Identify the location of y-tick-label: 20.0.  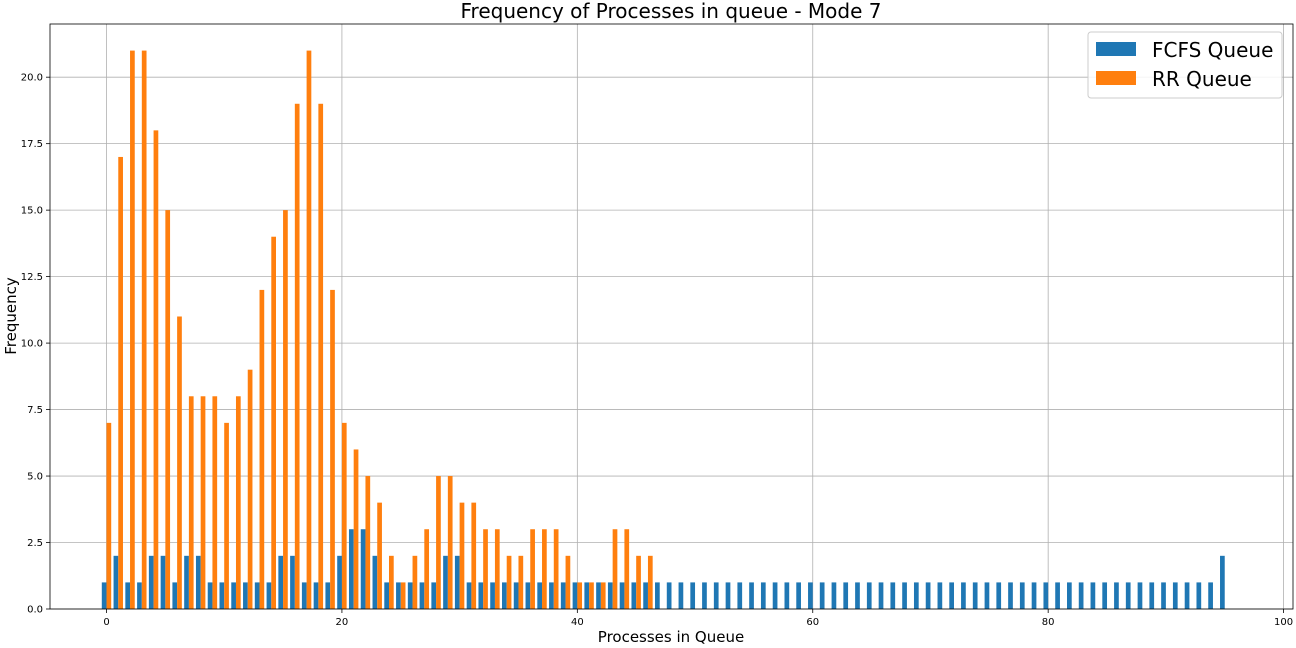
(32, 78).